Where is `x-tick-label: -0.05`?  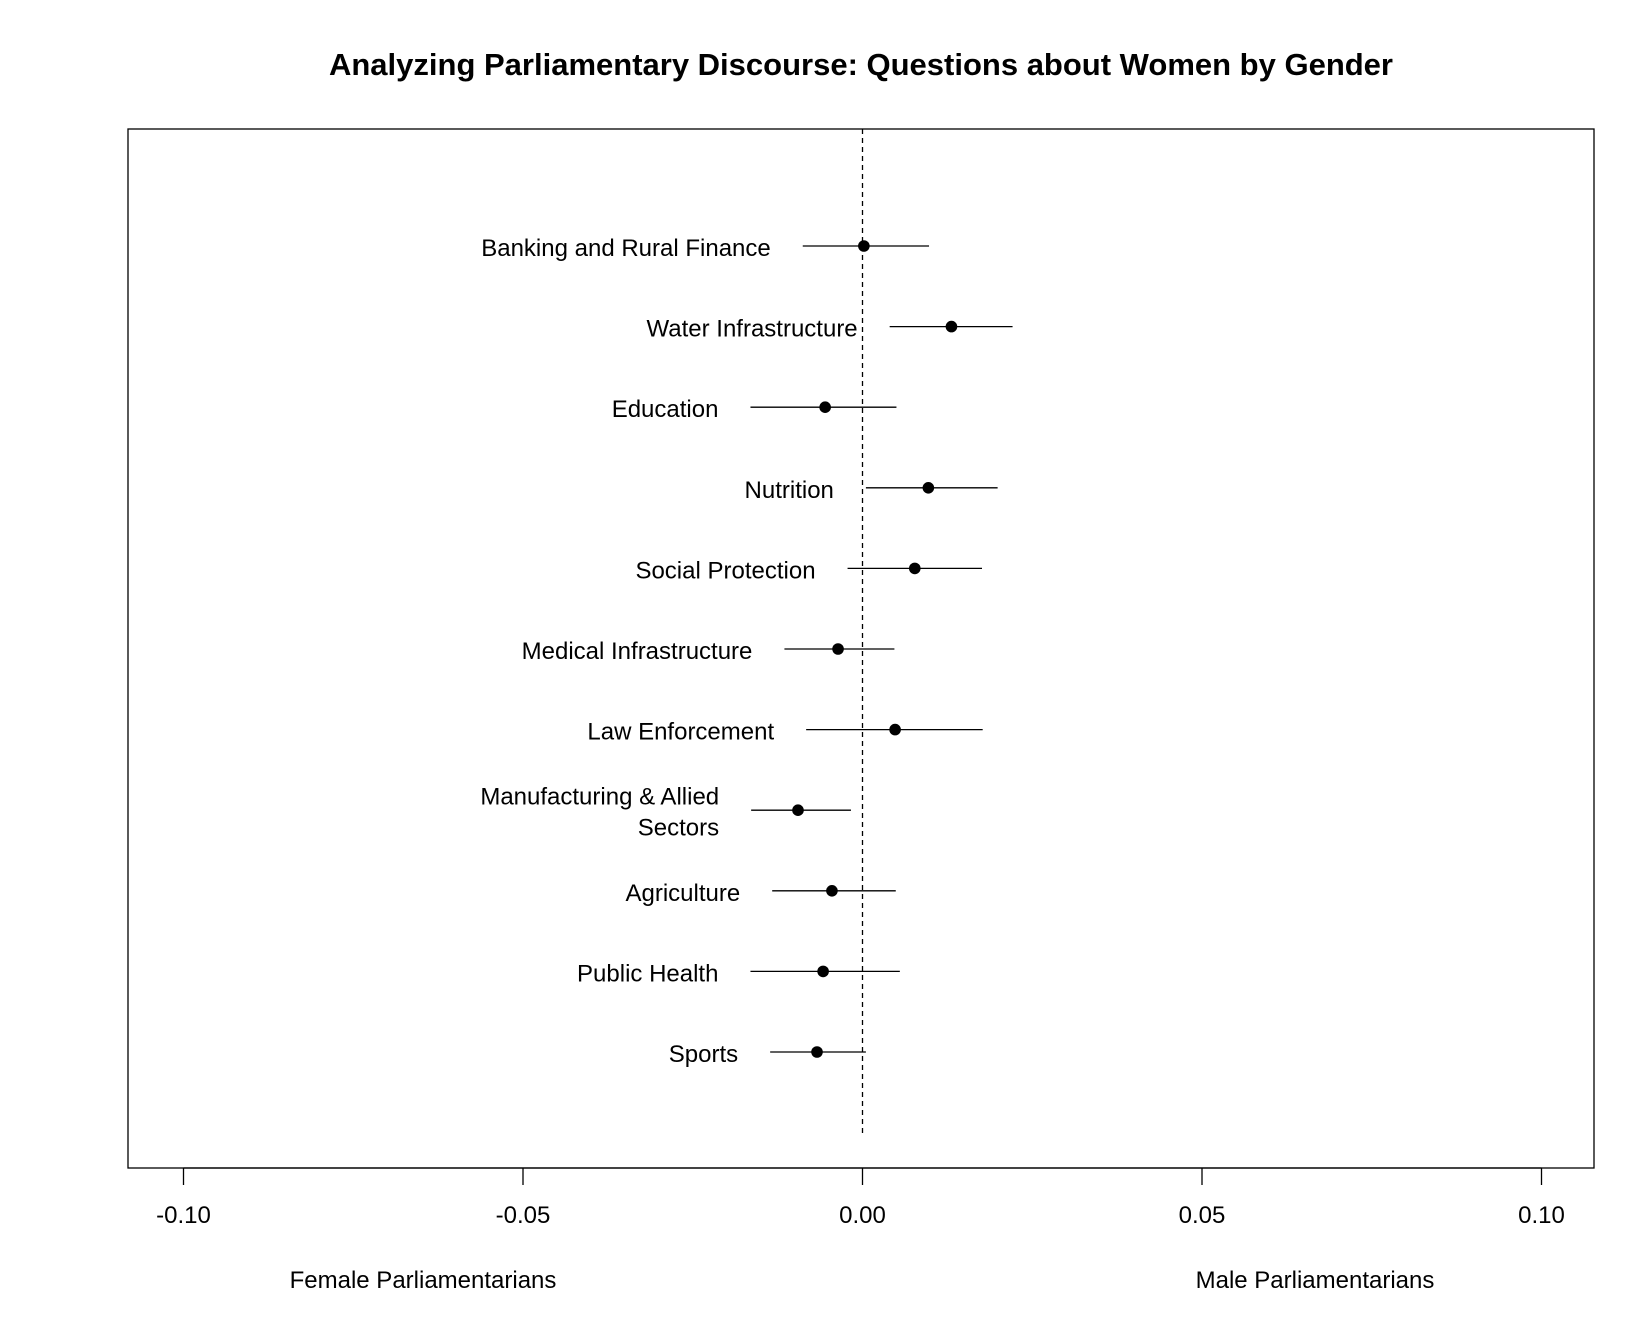 x-tick-label: -0.05 is located at coordinates (523, 1215).